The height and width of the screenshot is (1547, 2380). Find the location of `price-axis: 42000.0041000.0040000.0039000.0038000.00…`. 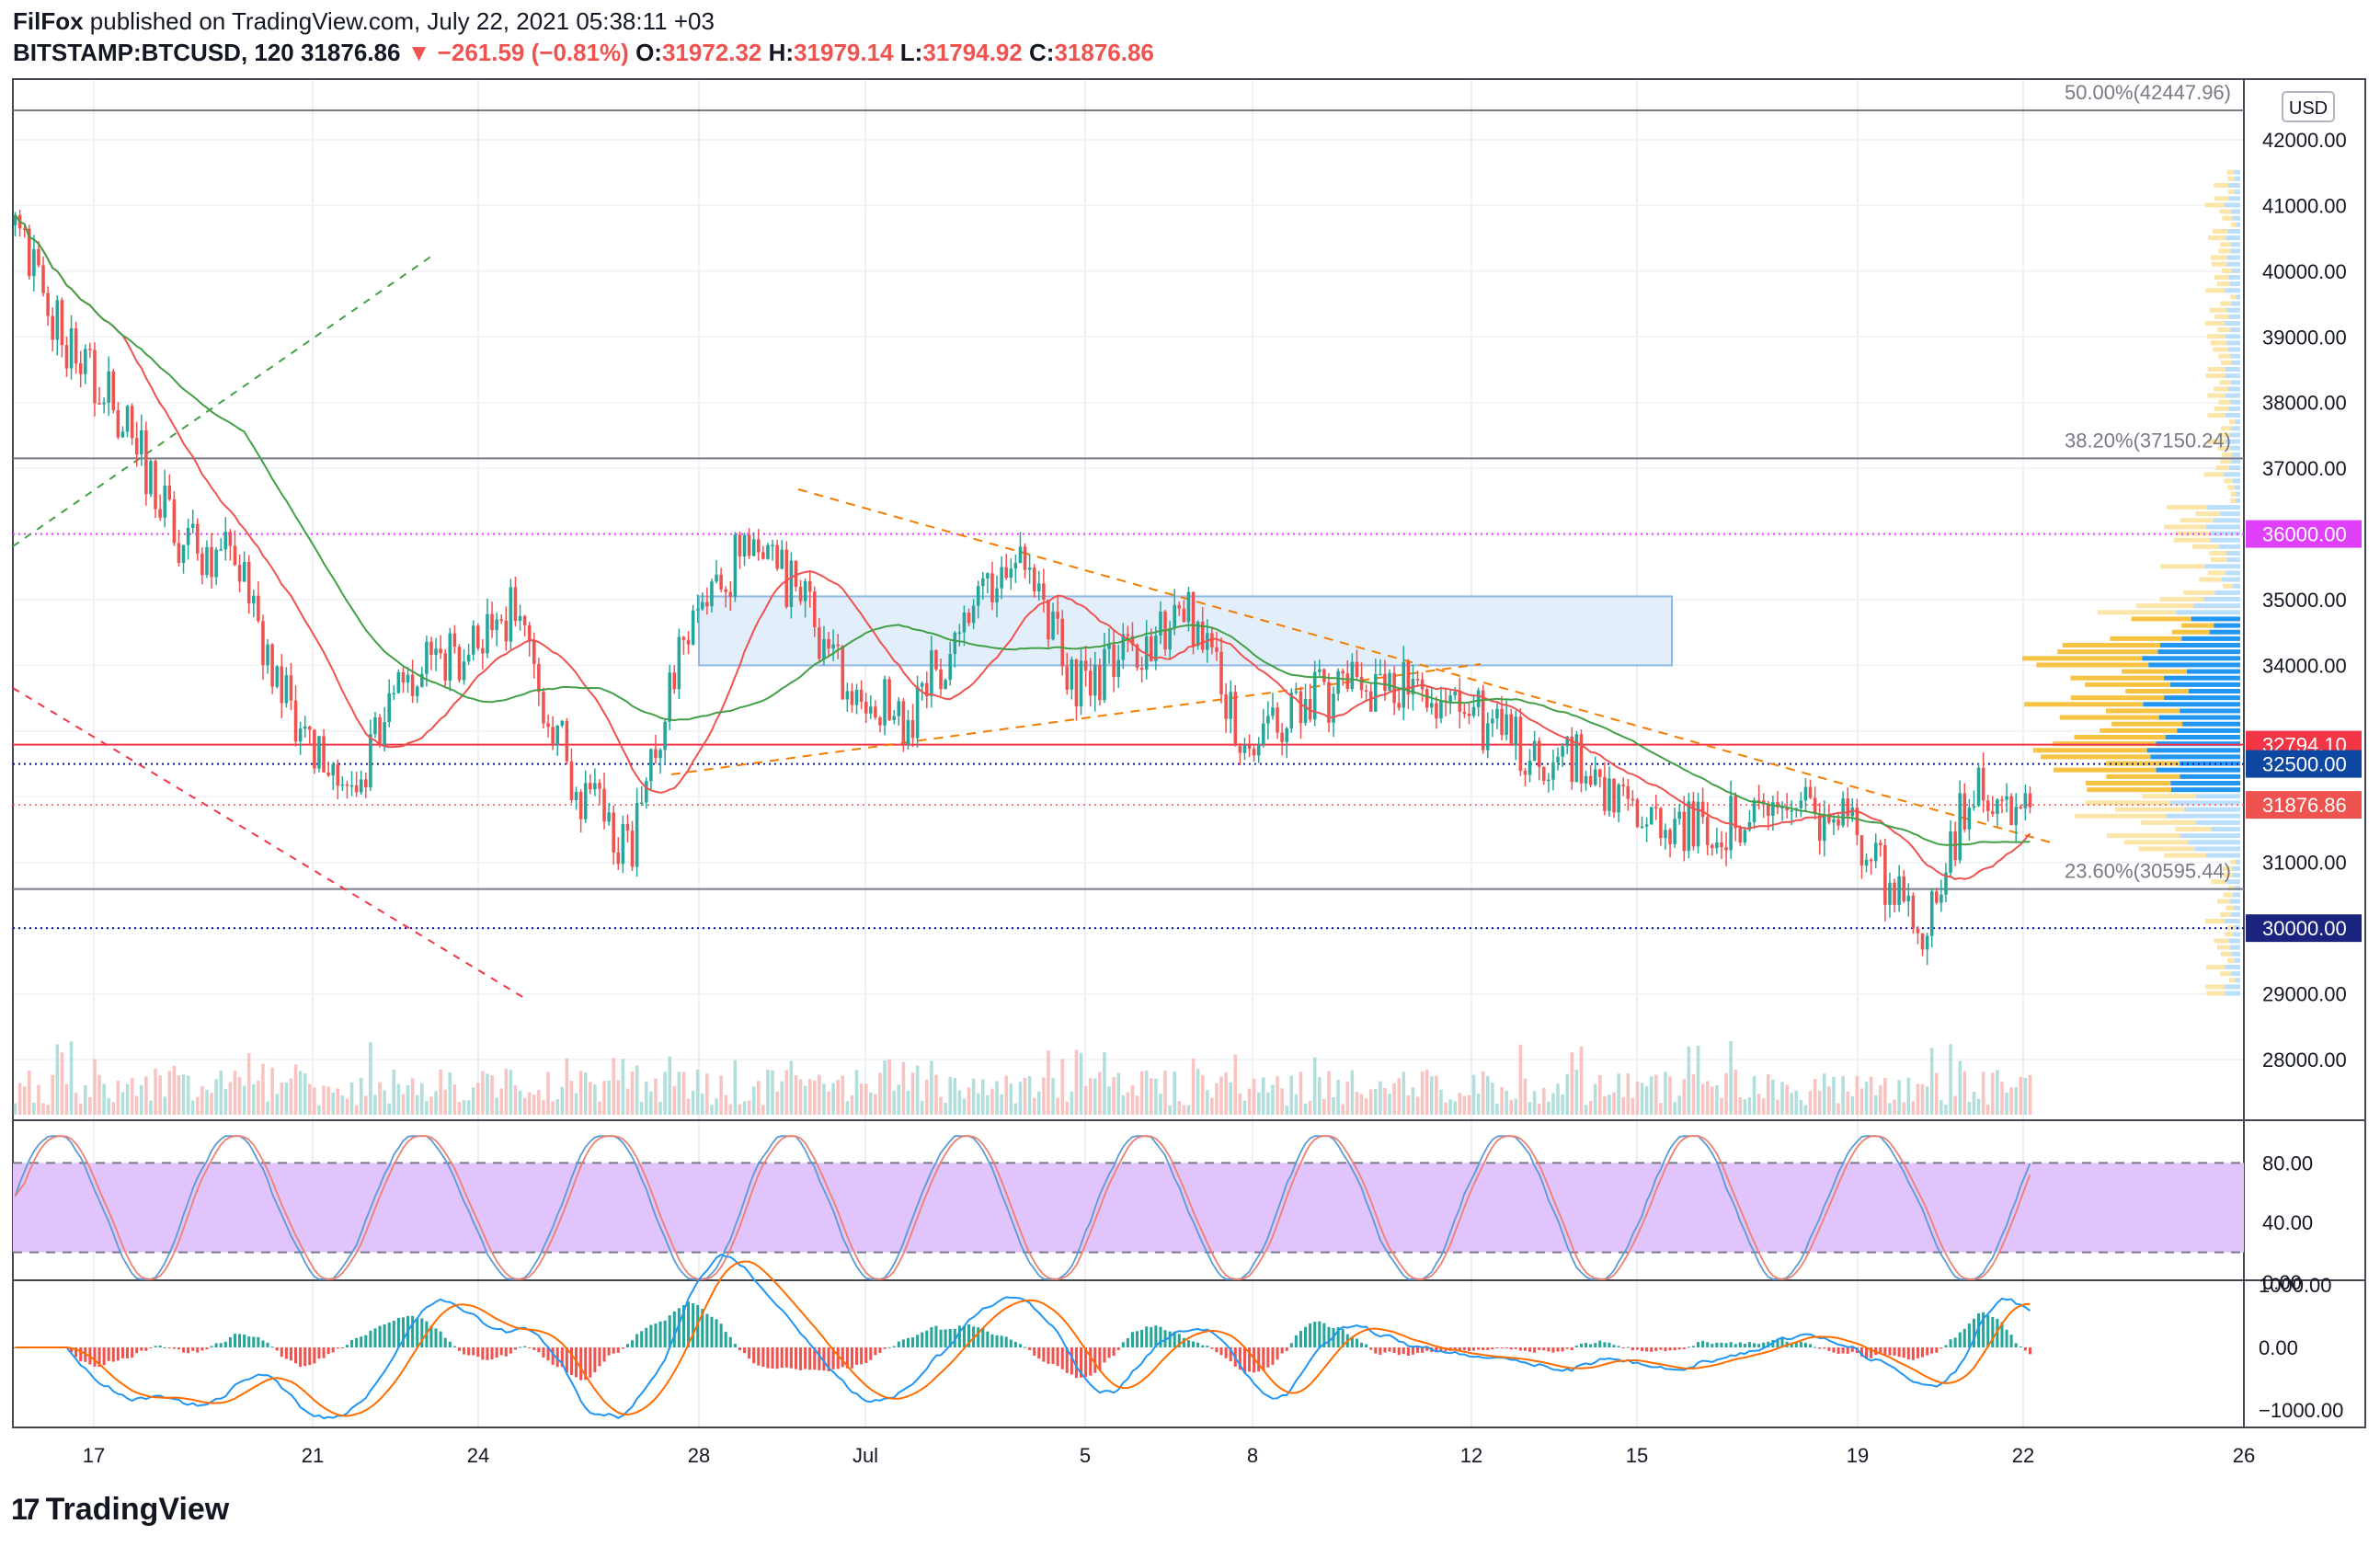

price-axis: 42000.0041000.0040000.0039000.0038000.00… is located at coordinates (2304, 756).